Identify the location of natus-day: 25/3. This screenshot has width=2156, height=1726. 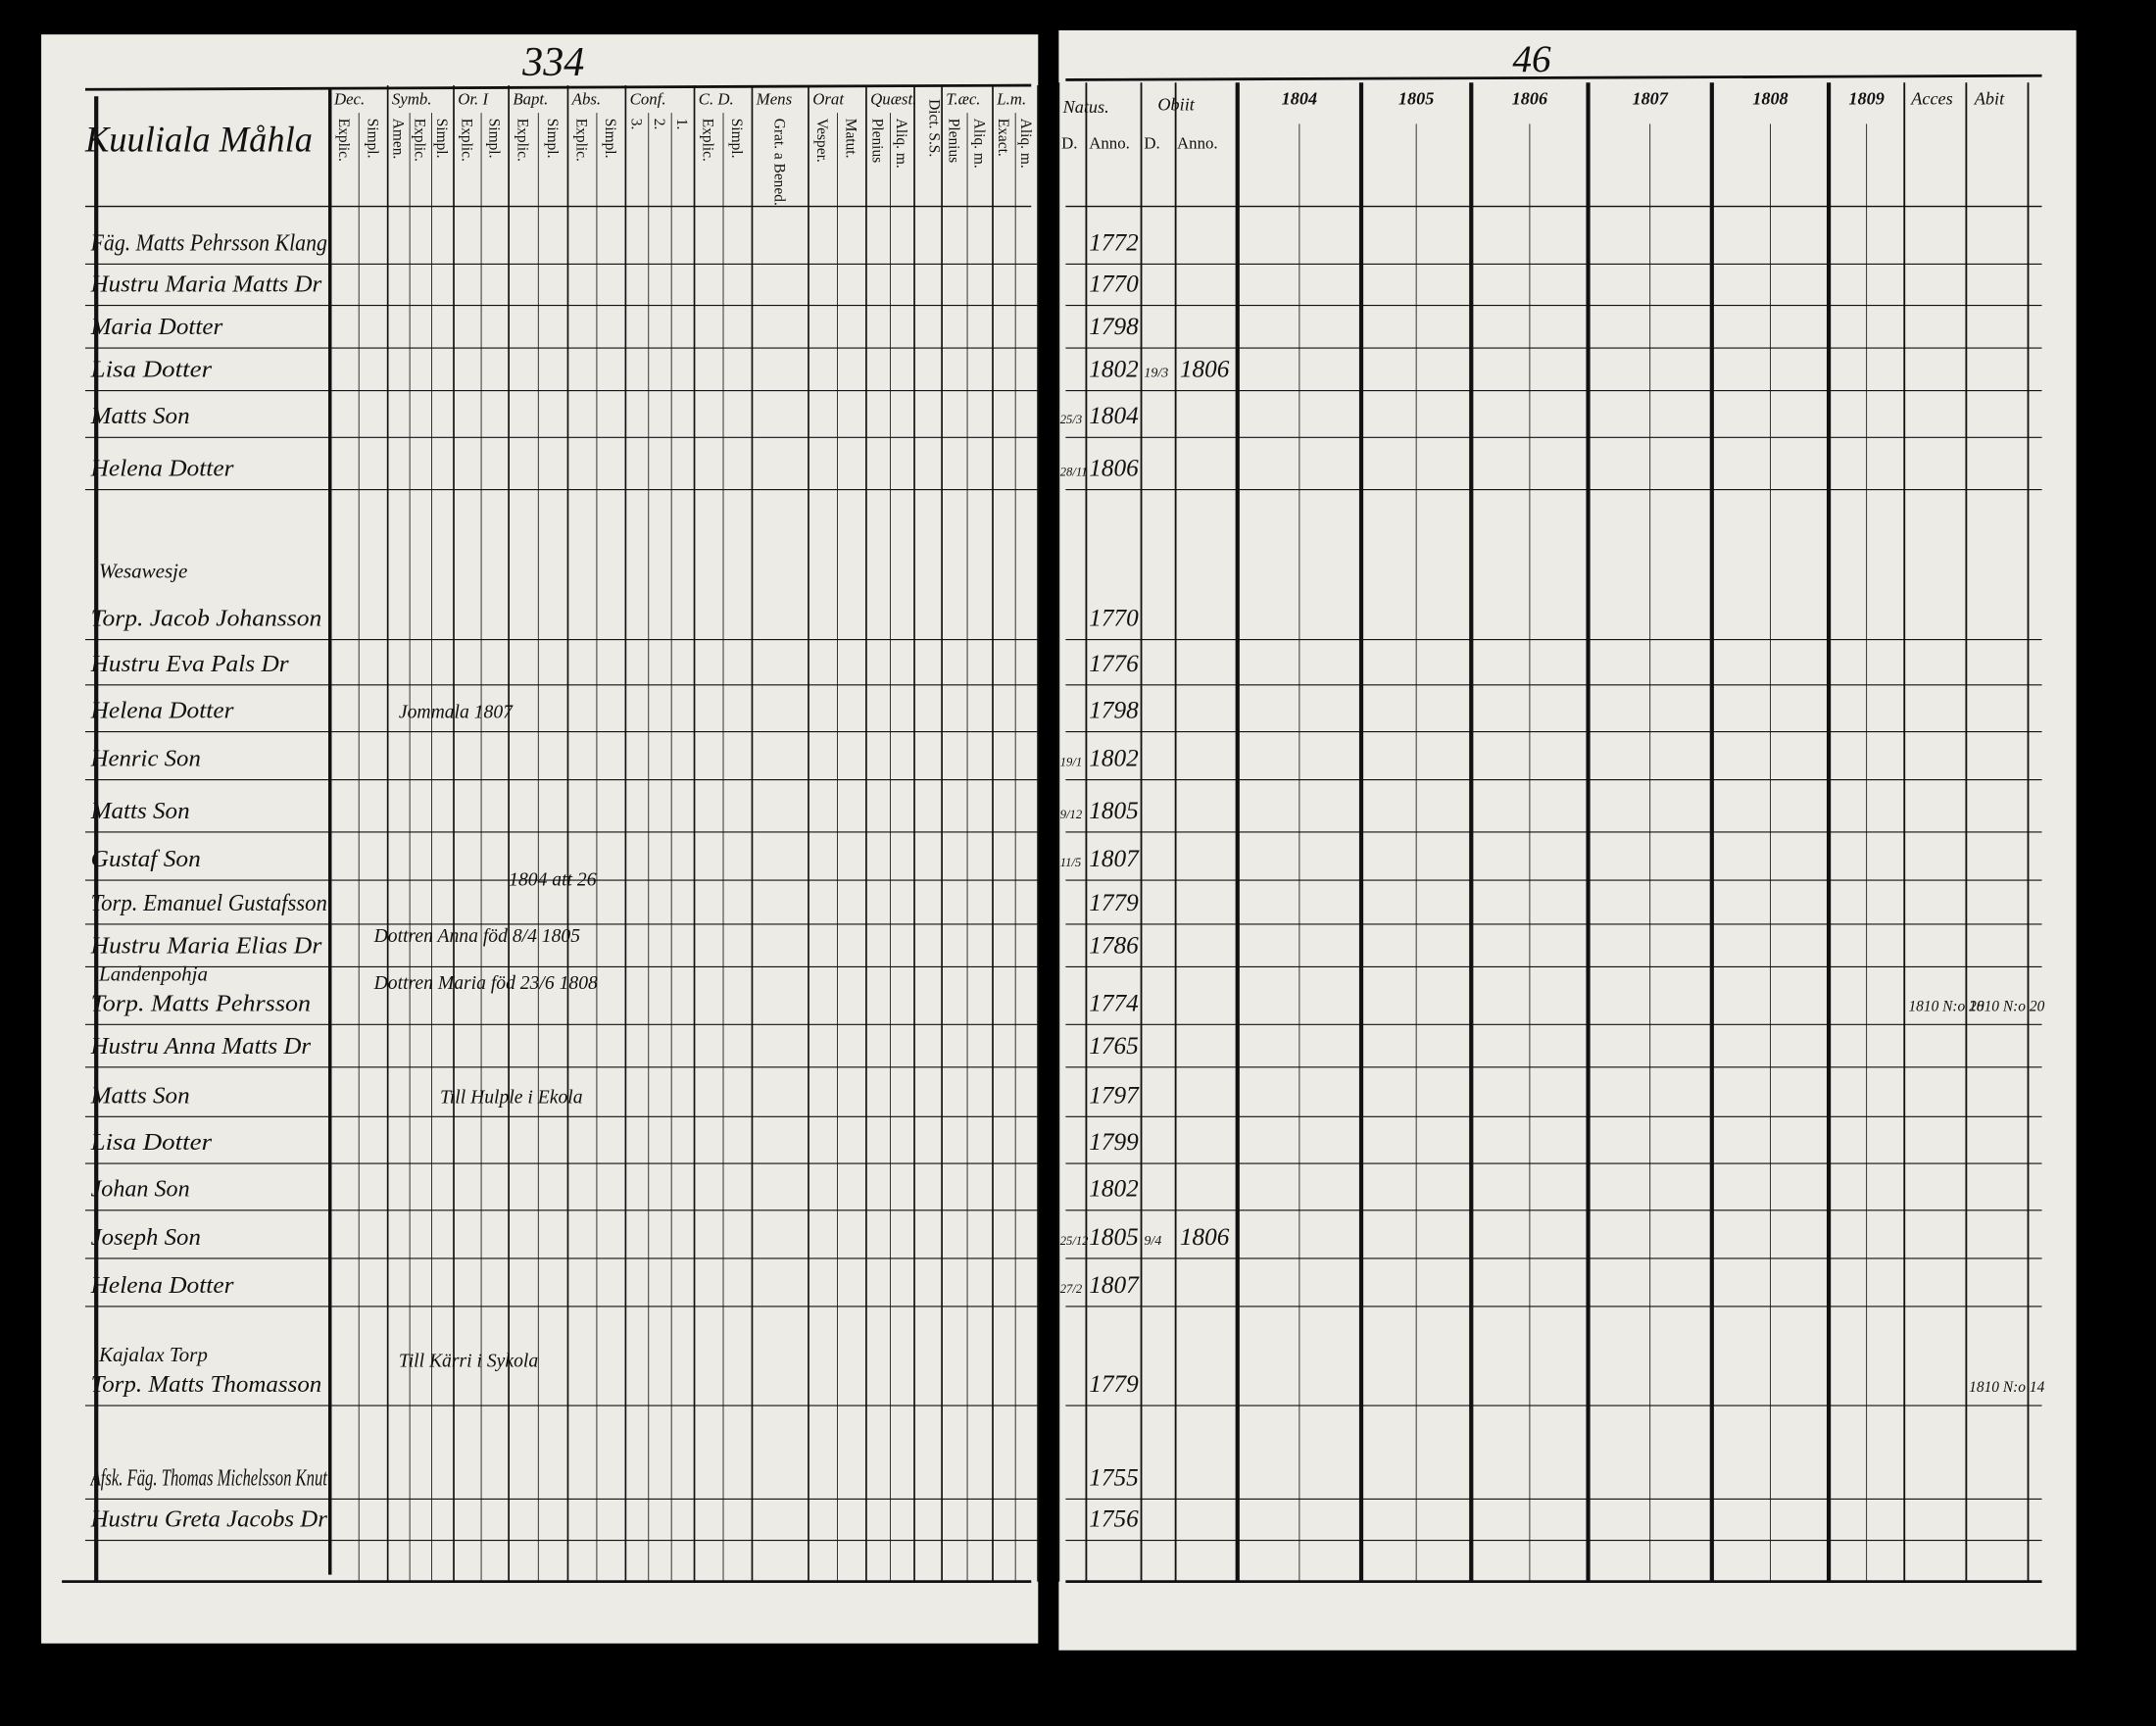
(1071, 419).